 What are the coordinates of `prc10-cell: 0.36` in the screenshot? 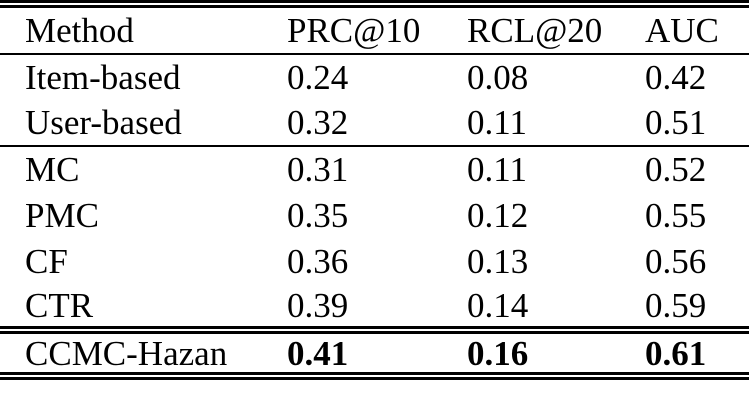 It's located at (318, 261).